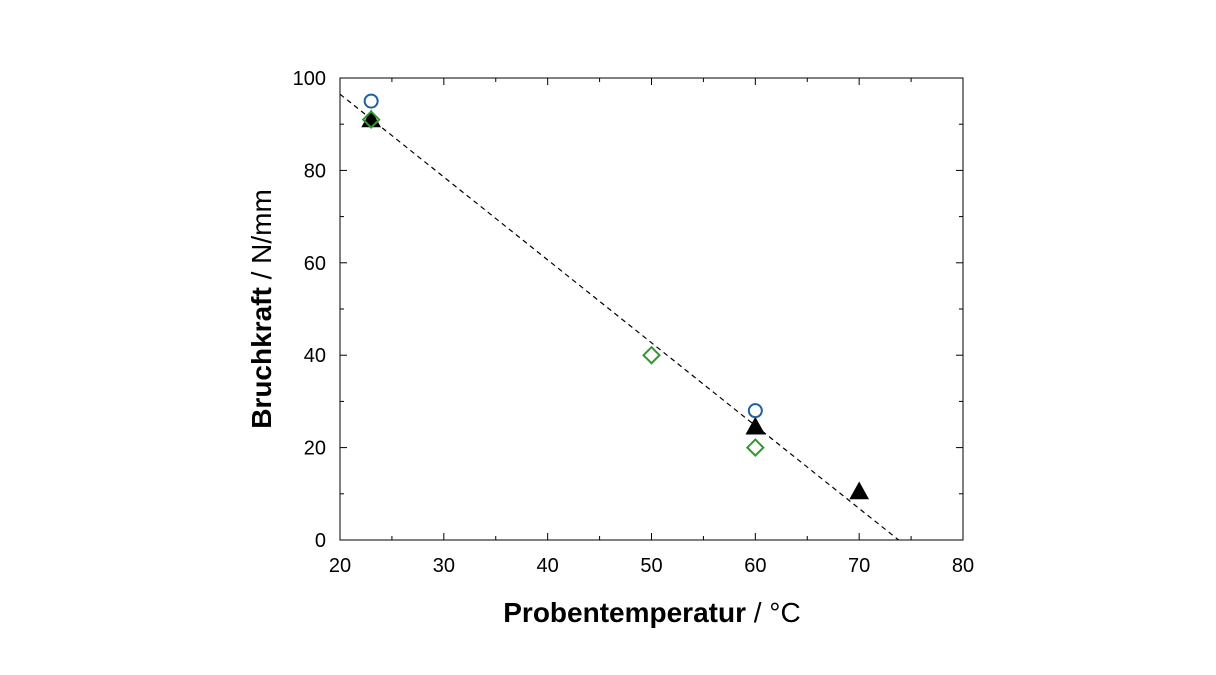 This screenshot has height=675, width=1216. What do you see at coordinates (340, 566) in the screenshot?
I see `x-tick-label: 20` at bounding box center [340, 566].